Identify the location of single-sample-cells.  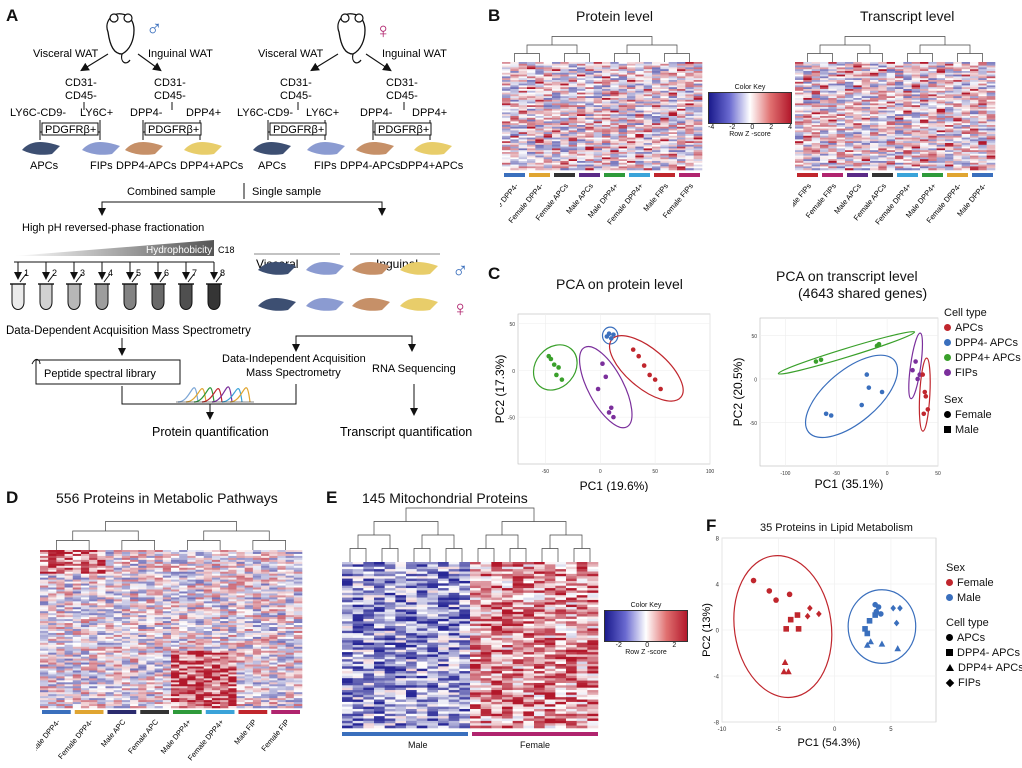
(348, 286).